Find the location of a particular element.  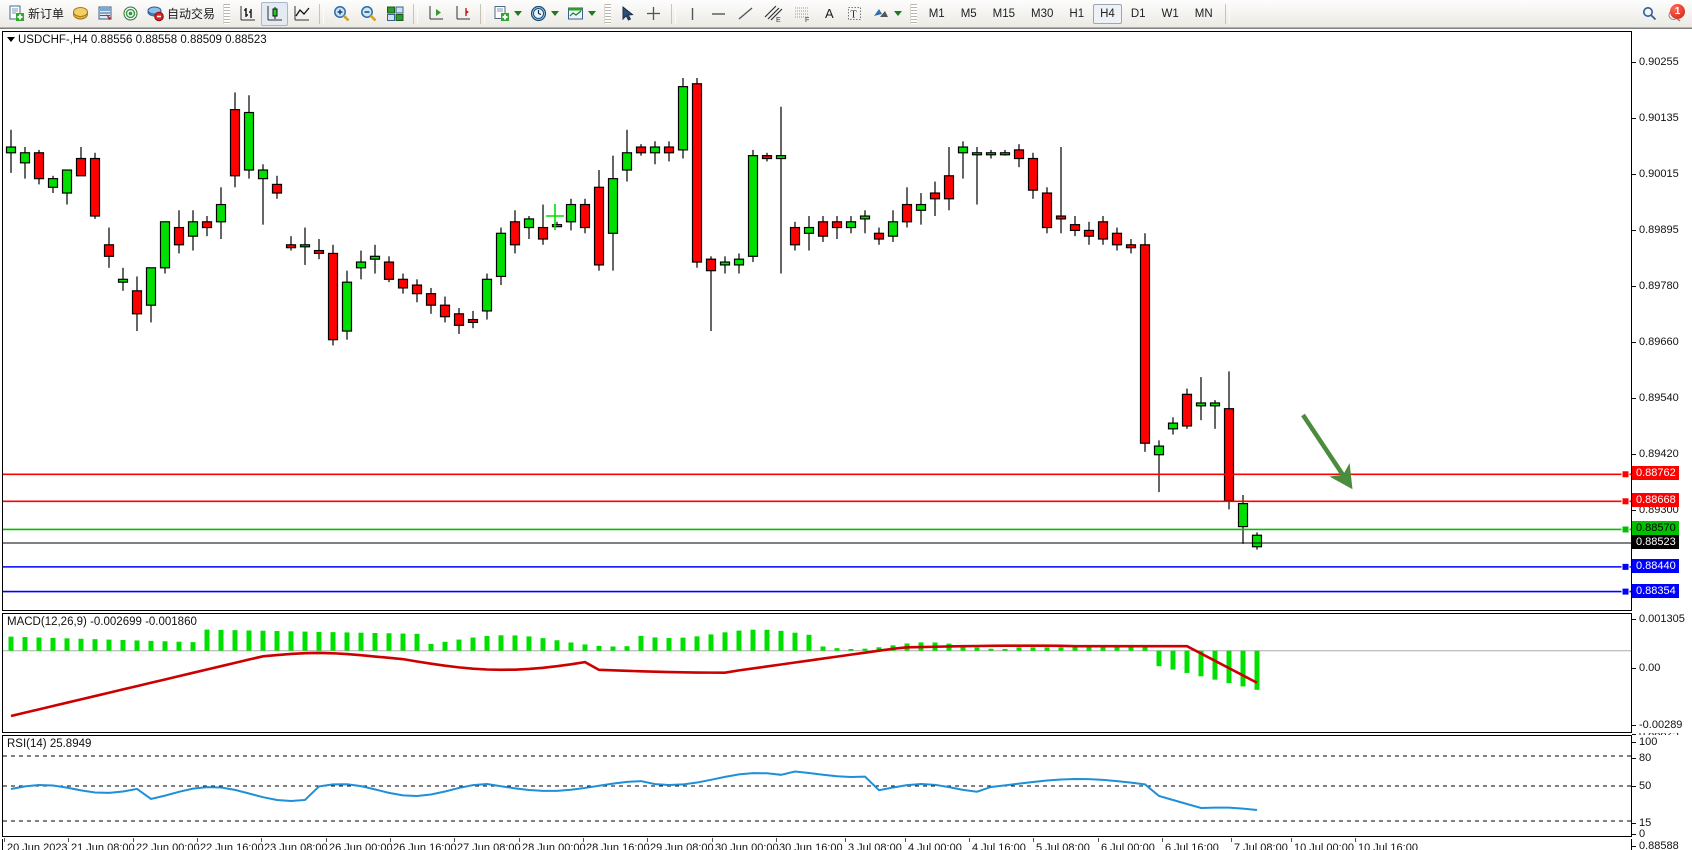

time-axis-tick: 26 Jun 16:00 is located at coordinates (423, 844).